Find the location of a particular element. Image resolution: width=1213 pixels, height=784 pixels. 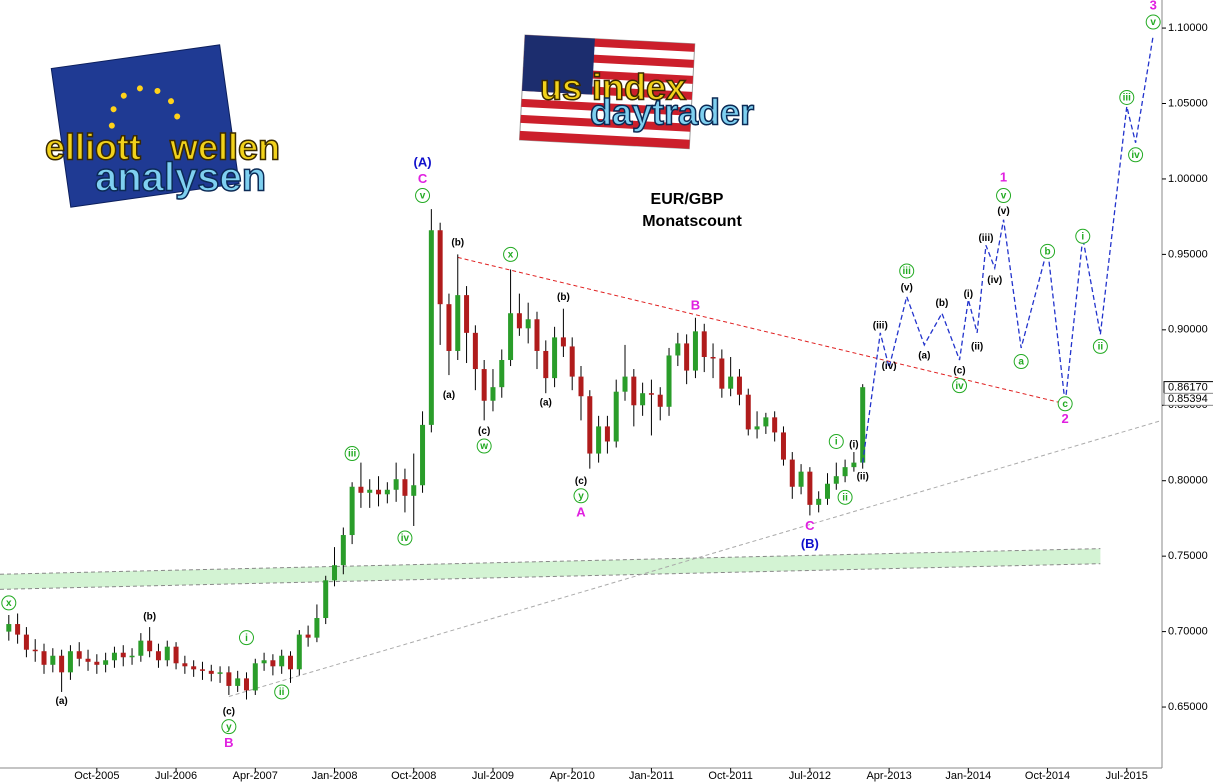

x-tick-label: Oct-2011 is located at coordinates (730, 776).